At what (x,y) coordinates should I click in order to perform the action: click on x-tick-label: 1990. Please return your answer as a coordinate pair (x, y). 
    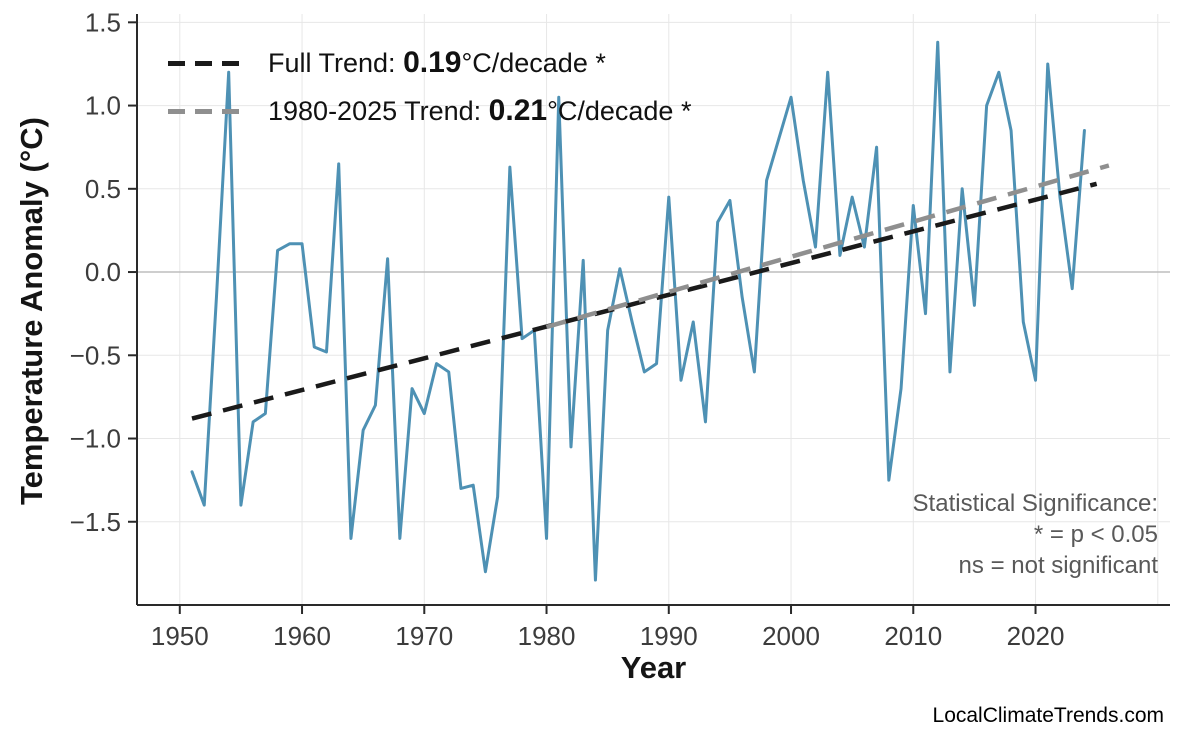
    Looking at the image, I should click on (669, 636).